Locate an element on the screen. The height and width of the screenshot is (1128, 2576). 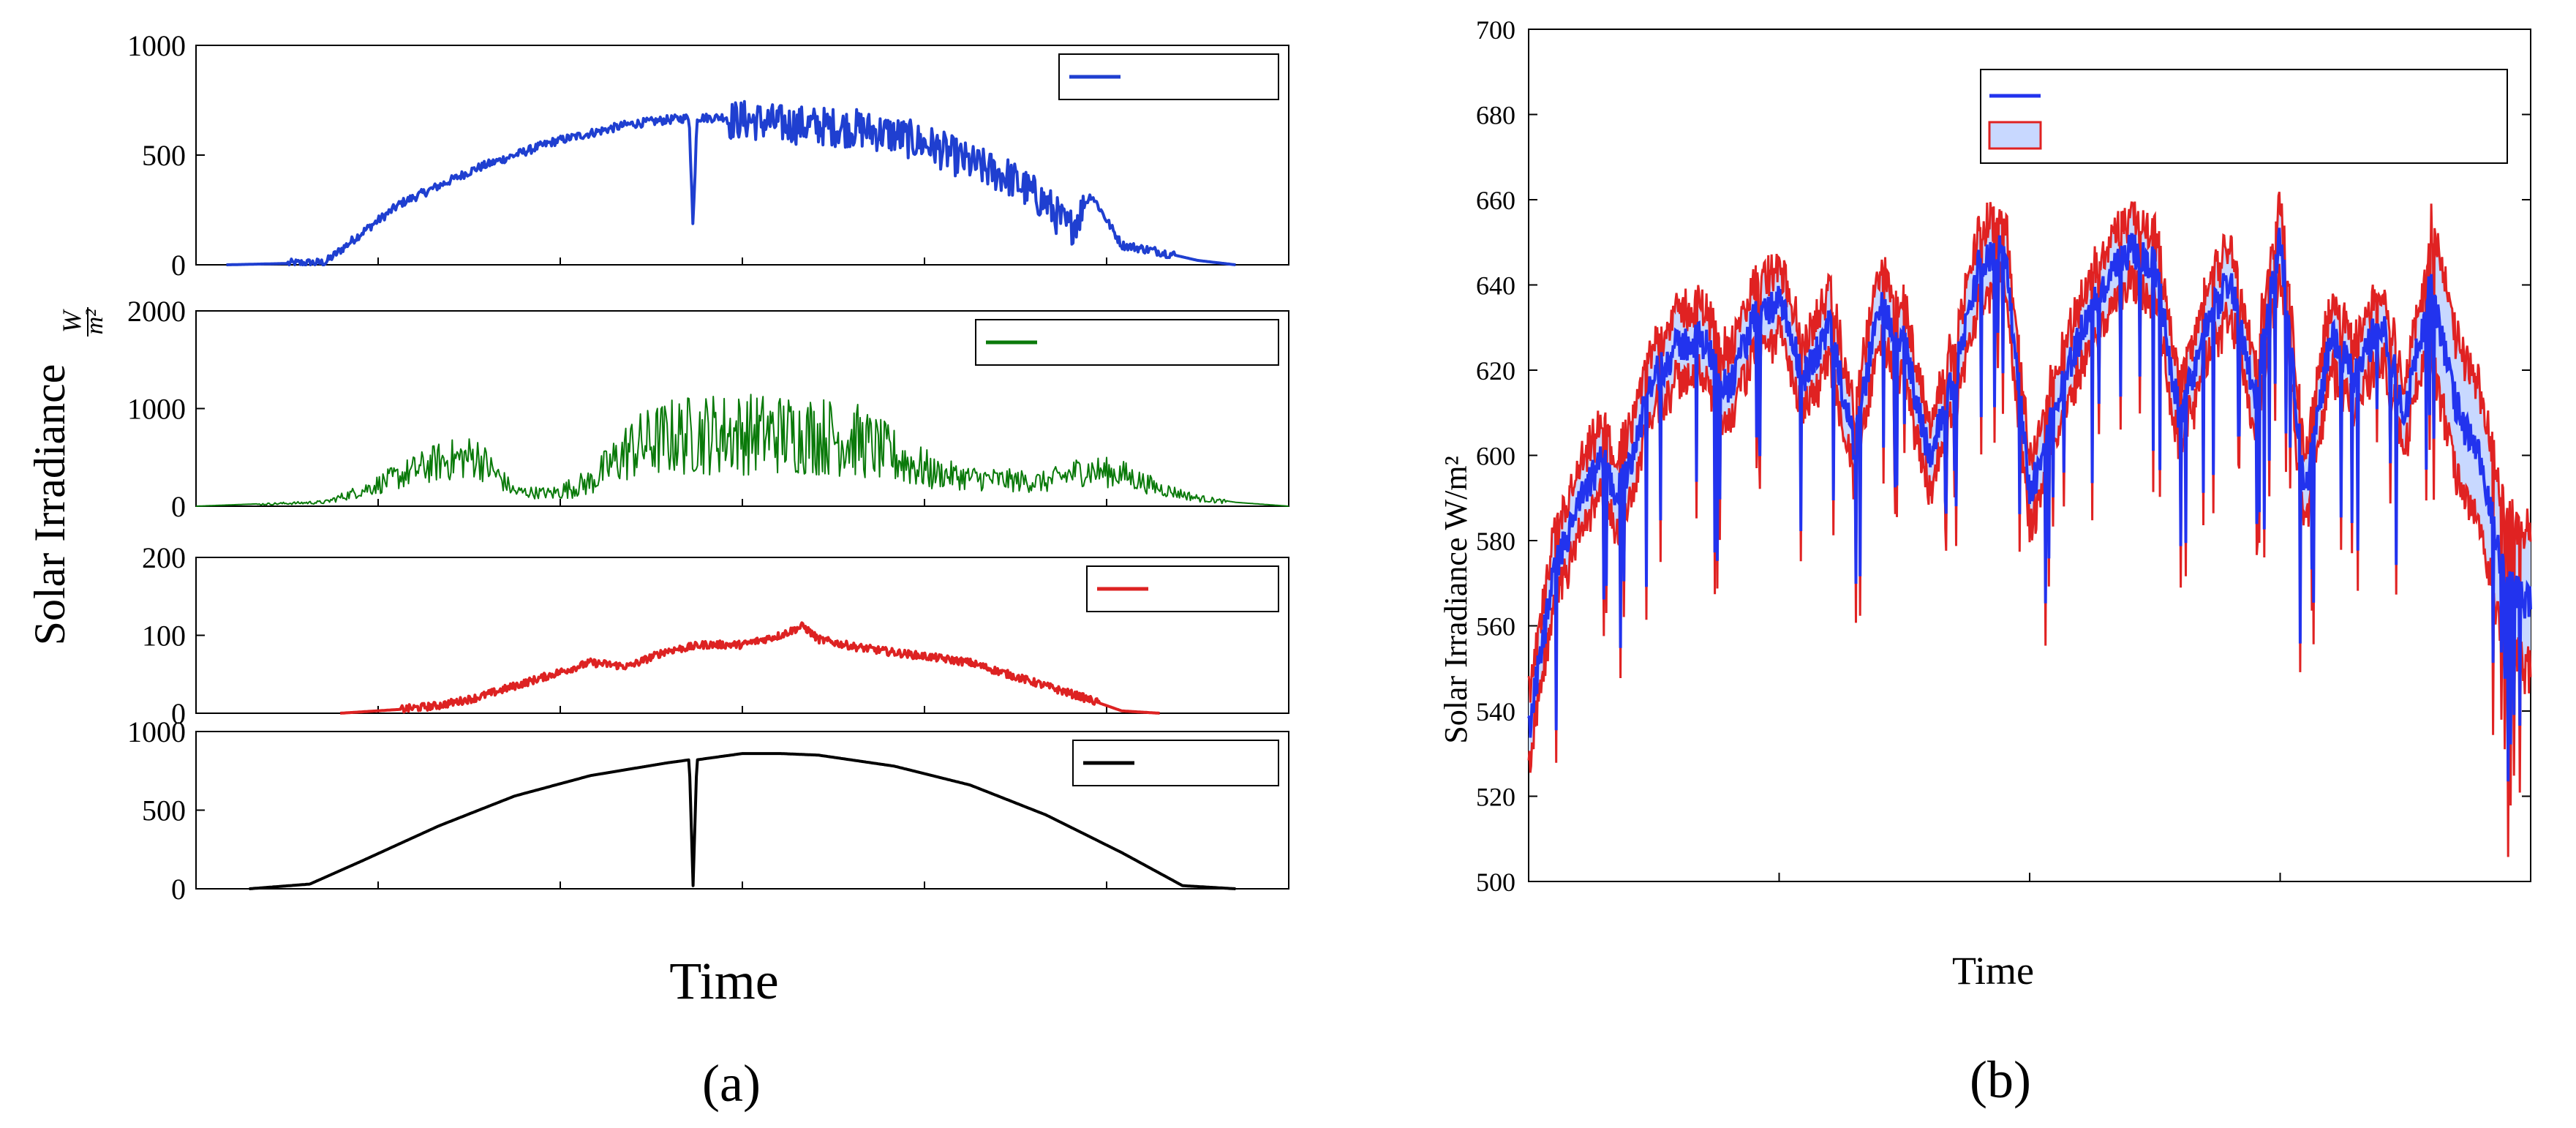
panel-a-caption: (a) is located at coordinates (731, 1083).